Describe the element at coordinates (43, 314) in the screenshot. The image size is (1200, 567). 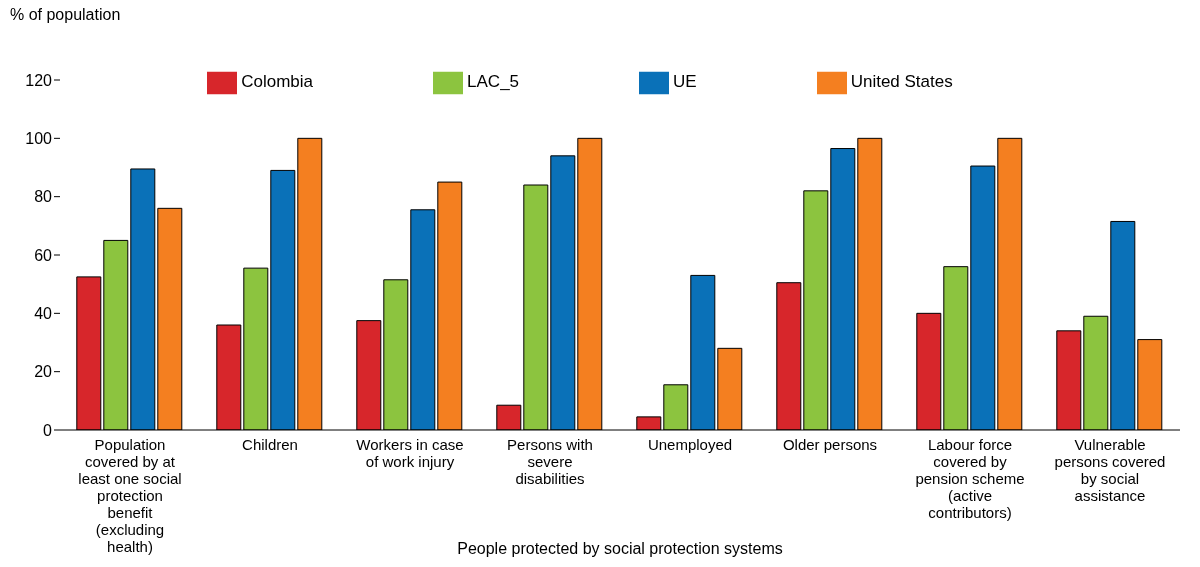
I see `y-tick-label: 40` at that location.